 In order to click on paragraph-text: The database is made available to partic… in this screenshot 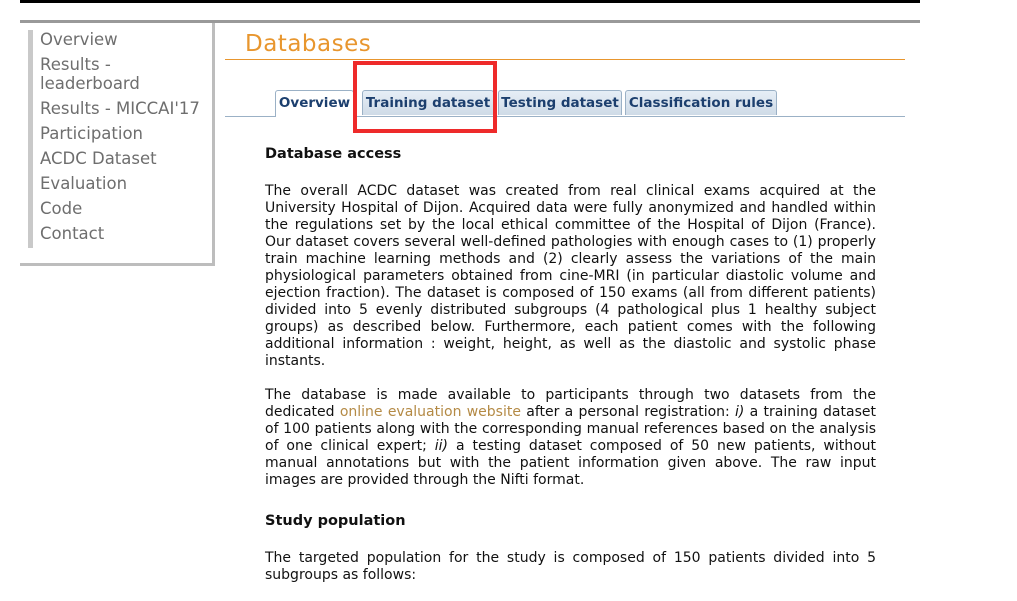, I will do `click(570, 403)`.